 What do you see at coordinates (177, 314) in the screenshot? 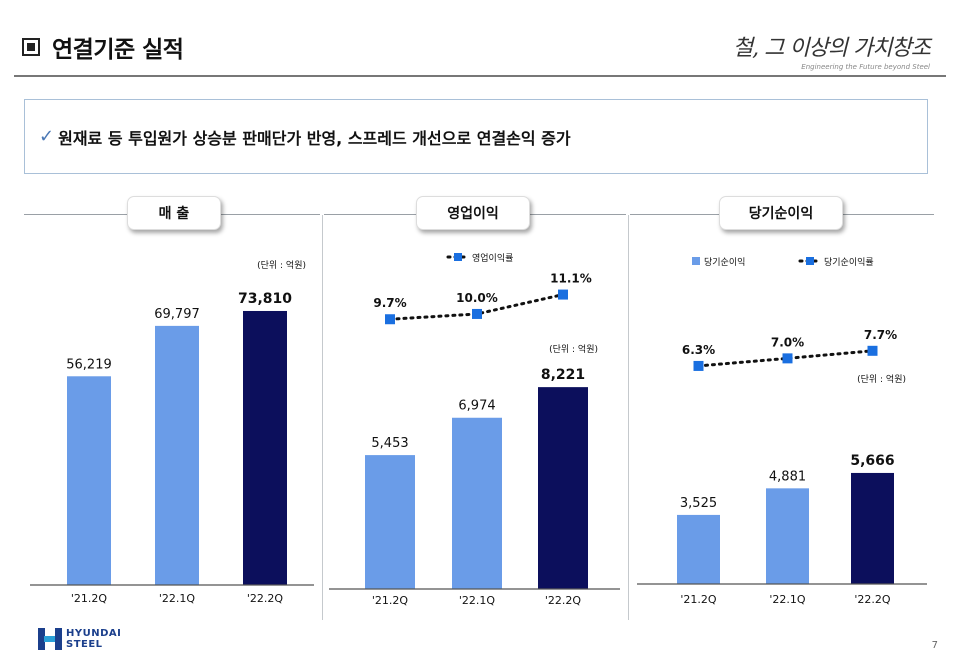
I see `bar-value-label: 69,797` at bounding box center [177, 314].